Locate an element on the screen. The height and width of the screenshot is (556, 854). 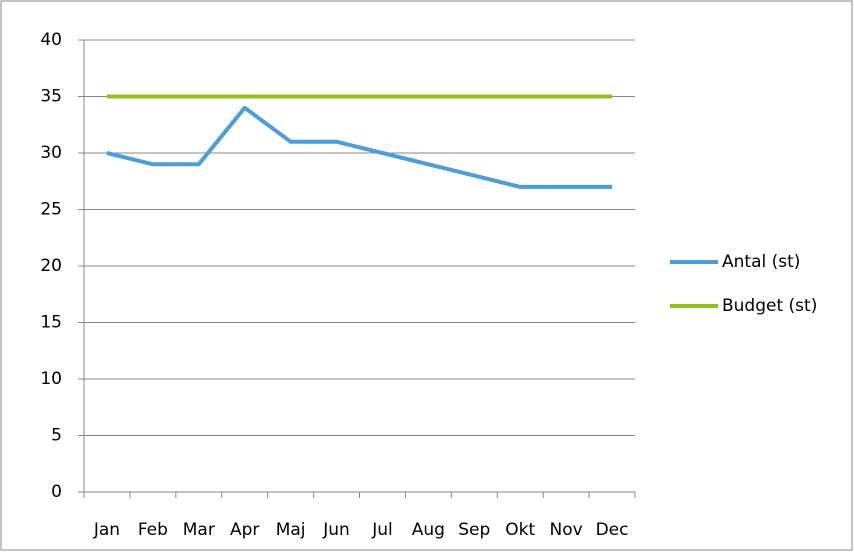
x-tick-label: Nov is located at coordinates (566, 530).